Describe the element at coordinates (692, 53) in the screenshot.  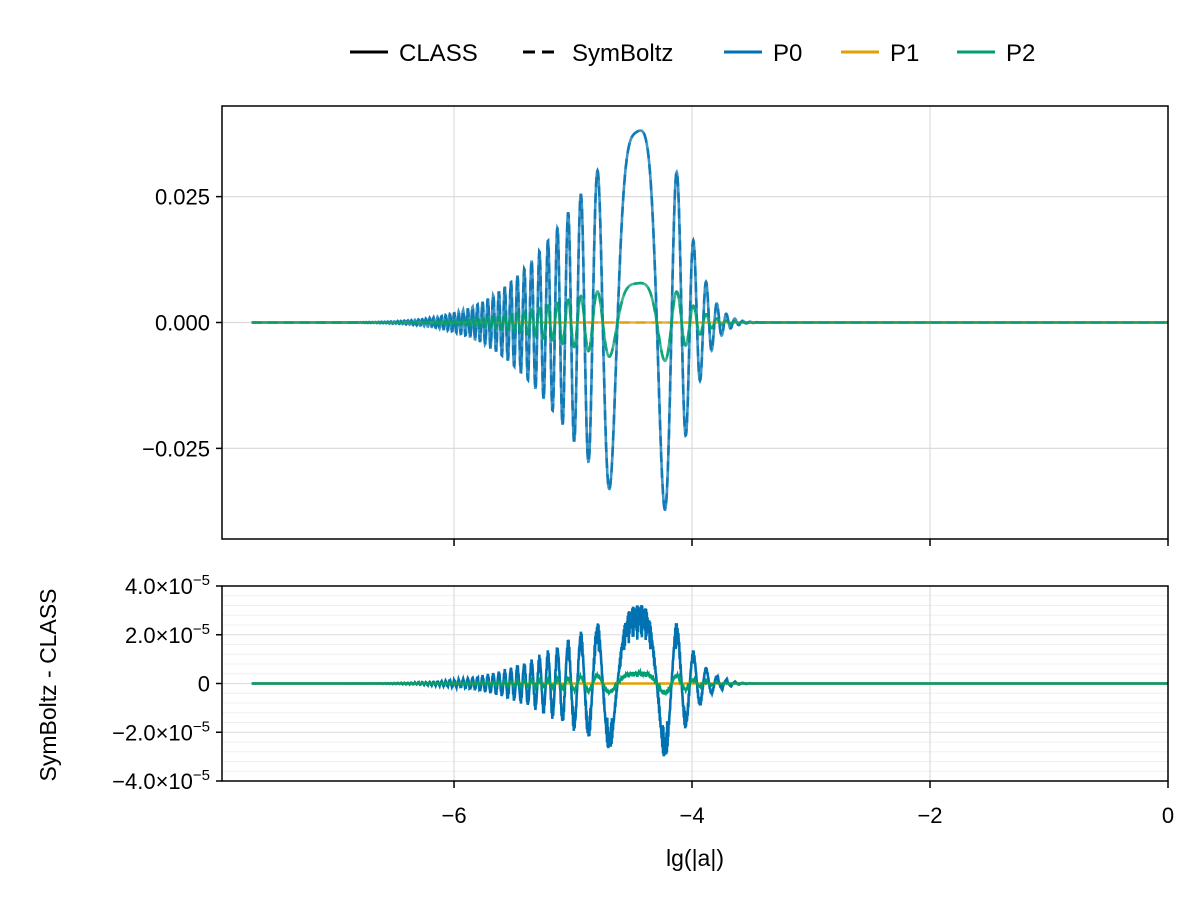
I see `legend: CLASS SymBoltz P0 P1 P2` at that location.